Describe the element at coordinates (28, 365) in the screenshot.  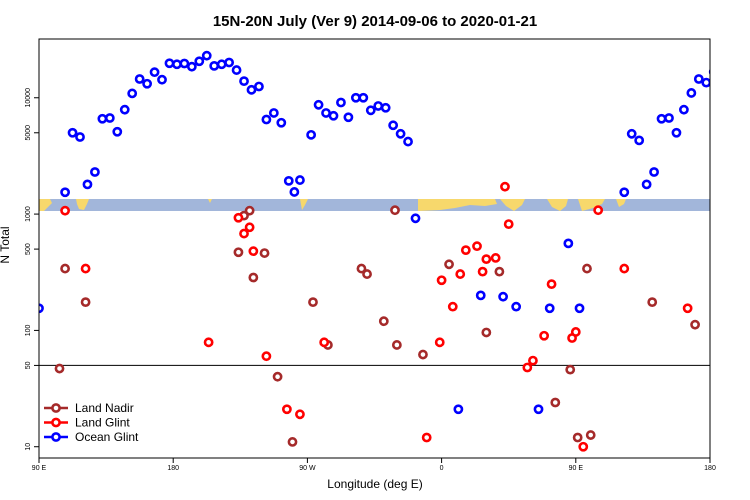
I see `y-tick-label: 50` at that location.